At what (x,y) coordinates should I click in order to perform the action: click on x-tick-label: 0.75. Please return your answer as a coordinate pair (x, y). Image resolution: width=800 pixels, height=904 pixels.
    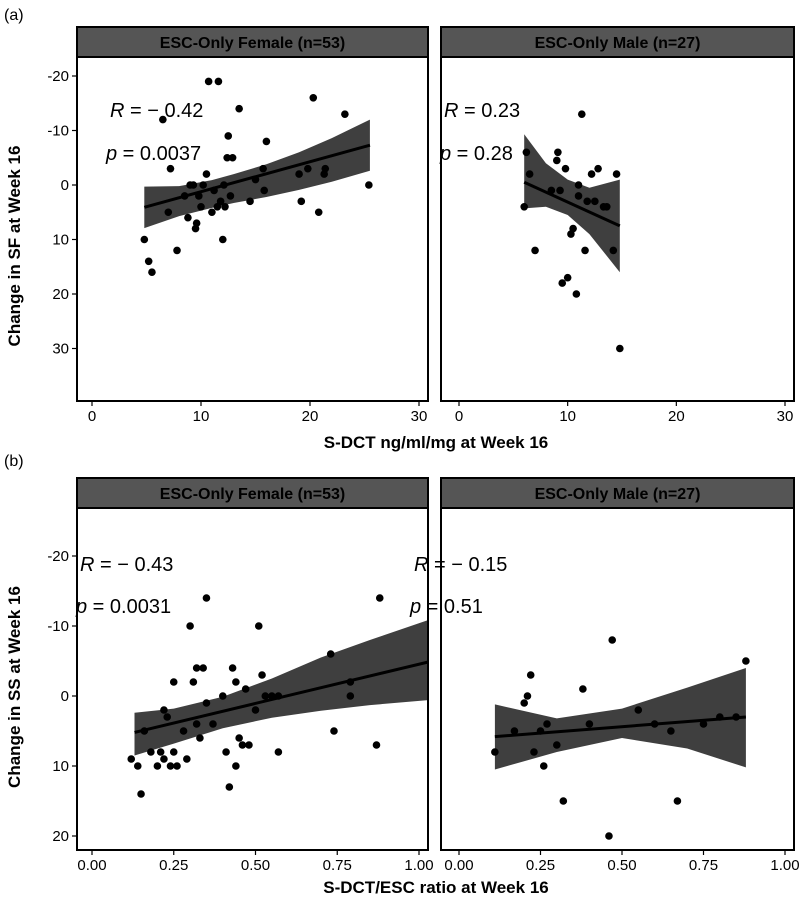
    Looking at the image, I should click on (703, 865).